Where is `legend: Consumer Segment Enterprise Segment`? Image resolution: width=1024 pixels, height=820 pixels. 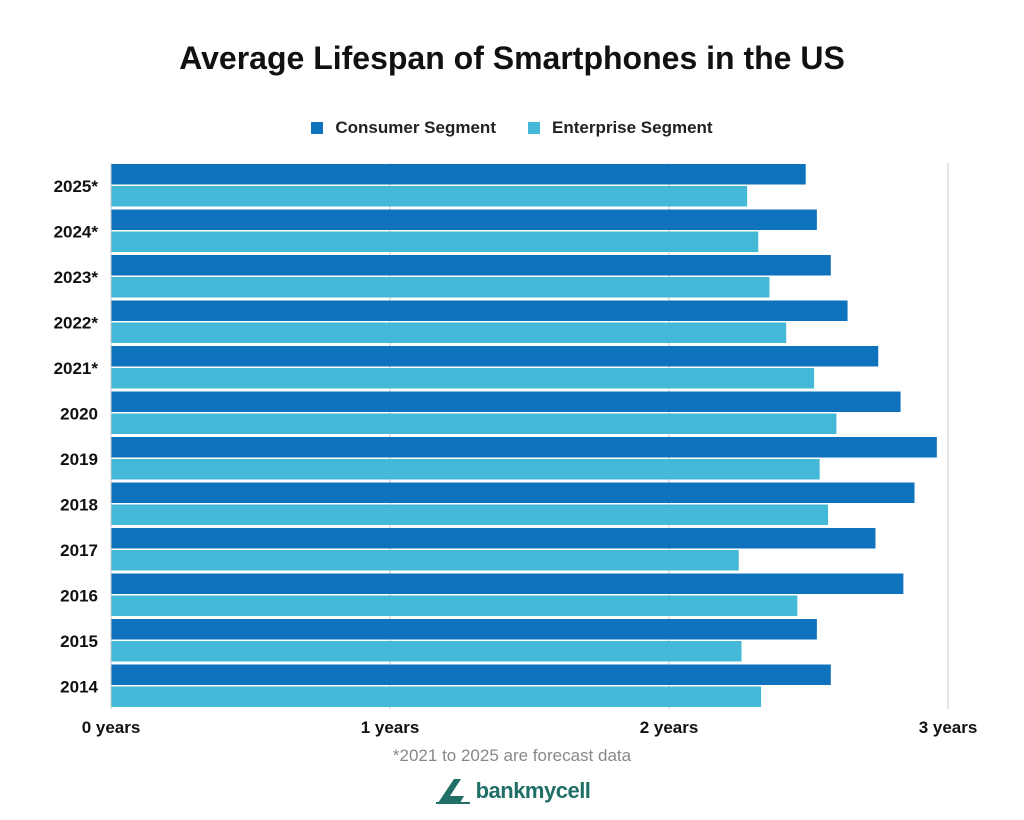 legend: Consumer Segment Enterprise Segment is located at coordinates (512, 128).